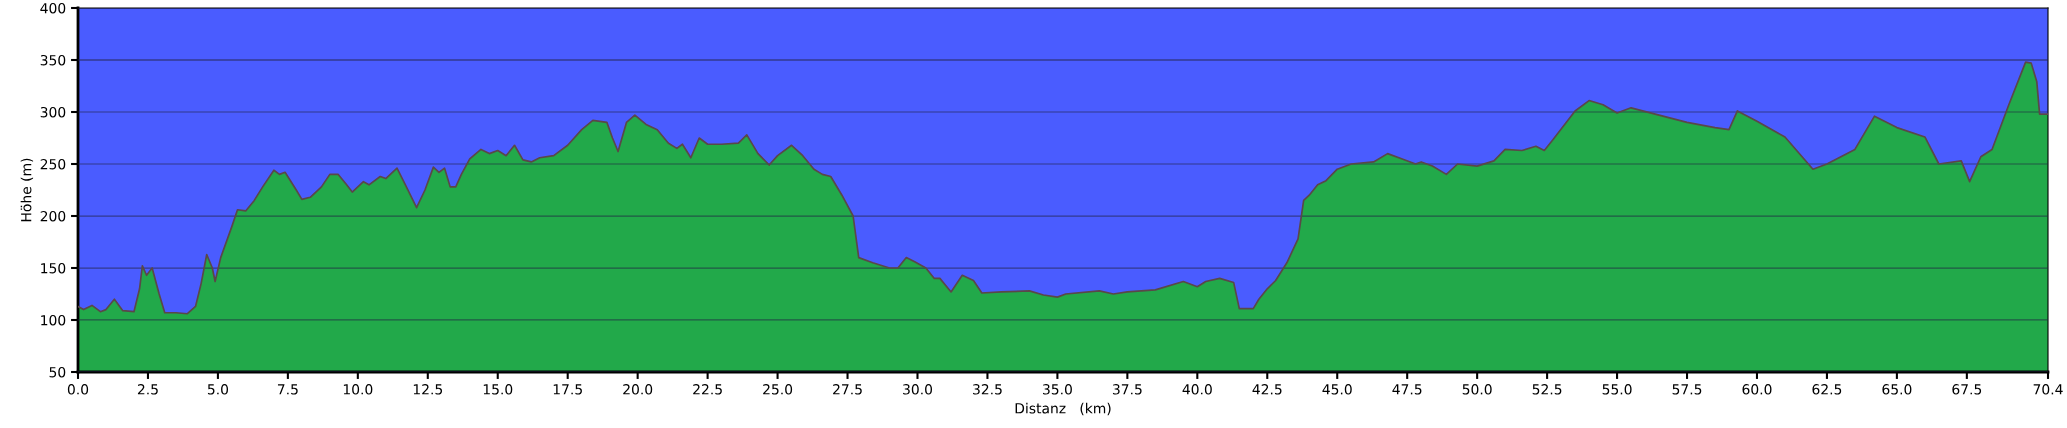 Image resolution: width=2067 pixels, height=428 pixels. Describe the element at coordinates (2048, 389) in the screenshot. I see `x-tick-label: 70.4` at that location.